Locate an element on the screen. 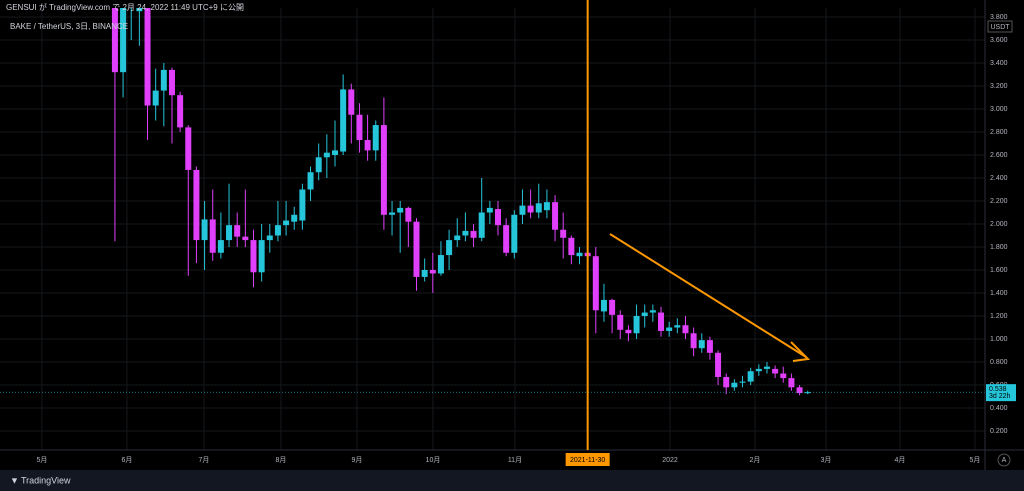 The width and height of the screenshot is (1024, 491). footer-brand: TradingView is located at coordinates (46, 480).